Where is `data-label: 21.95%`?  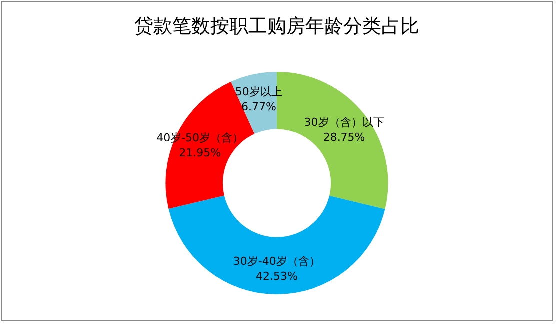
data-label: 21.95% is located at coordinates (200, 153).